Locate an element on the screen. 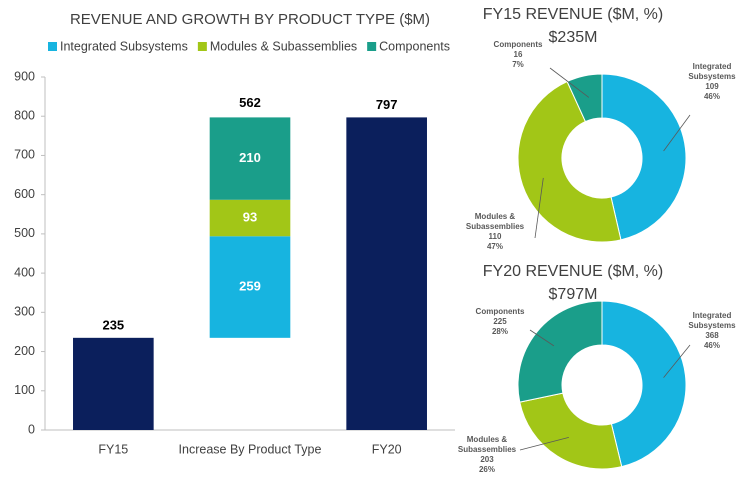 The image size is (753, 486). slice-percent: 47% is located at coordinates (494, 246).